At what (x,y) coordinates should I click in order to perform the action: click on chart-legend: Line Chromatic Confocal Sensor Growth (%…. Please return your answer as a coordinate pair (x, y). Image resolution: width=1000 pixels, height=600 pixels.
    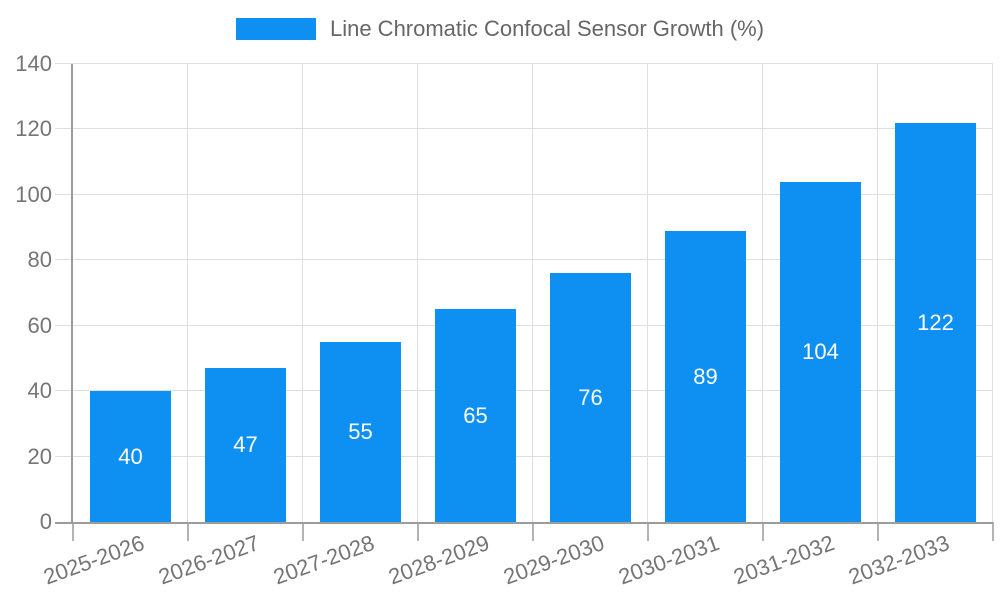
    Looking at the image, I should click on (500, 29).